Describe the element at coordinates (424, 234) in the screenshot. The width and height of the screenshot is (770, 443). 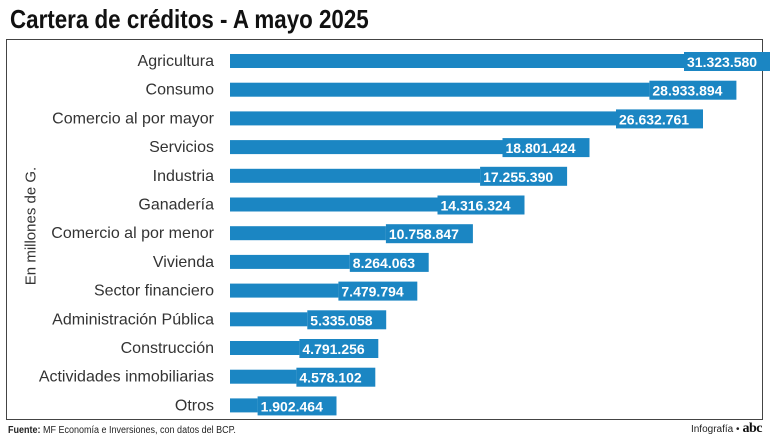
I see `value-label-6: 10.758.847` at that location.